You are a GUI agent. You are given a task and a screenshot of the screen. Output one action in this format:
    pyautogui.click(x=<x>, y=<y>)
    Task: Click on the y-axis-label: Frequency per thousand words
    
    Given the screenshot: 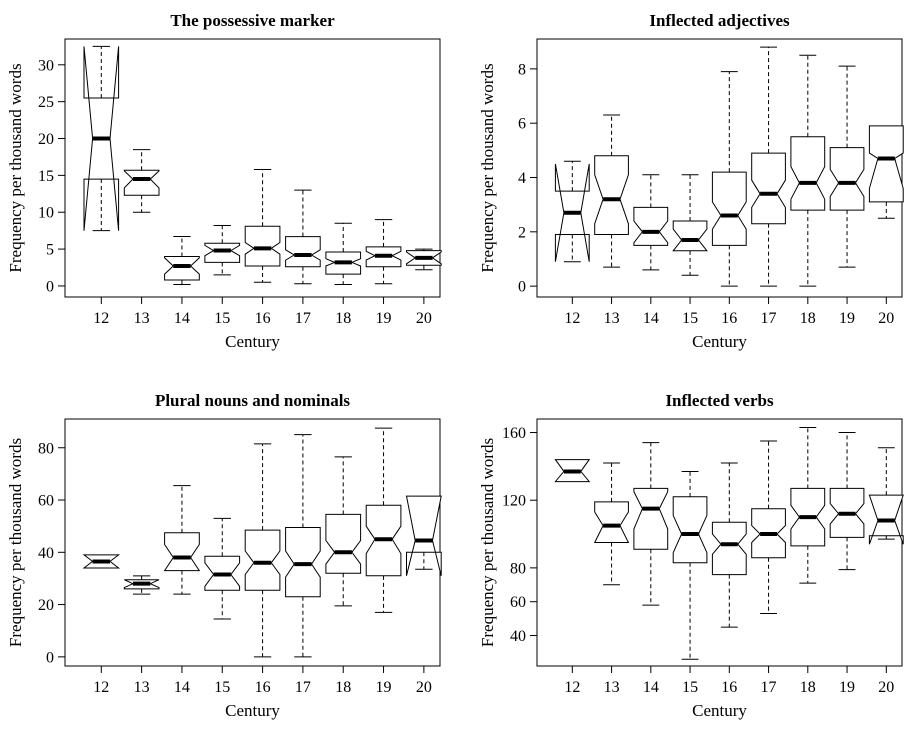 What is the action you would take?
    pyautogui.click(x=15, y=167)
    